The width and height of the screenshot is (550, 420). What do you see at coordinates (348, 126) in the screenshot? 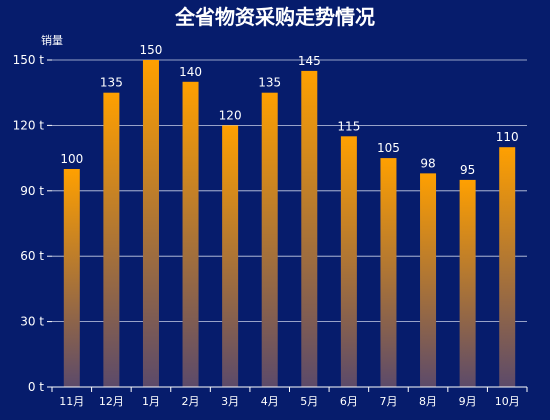
I see `data-label: 115` at bounding box center [348, 126].